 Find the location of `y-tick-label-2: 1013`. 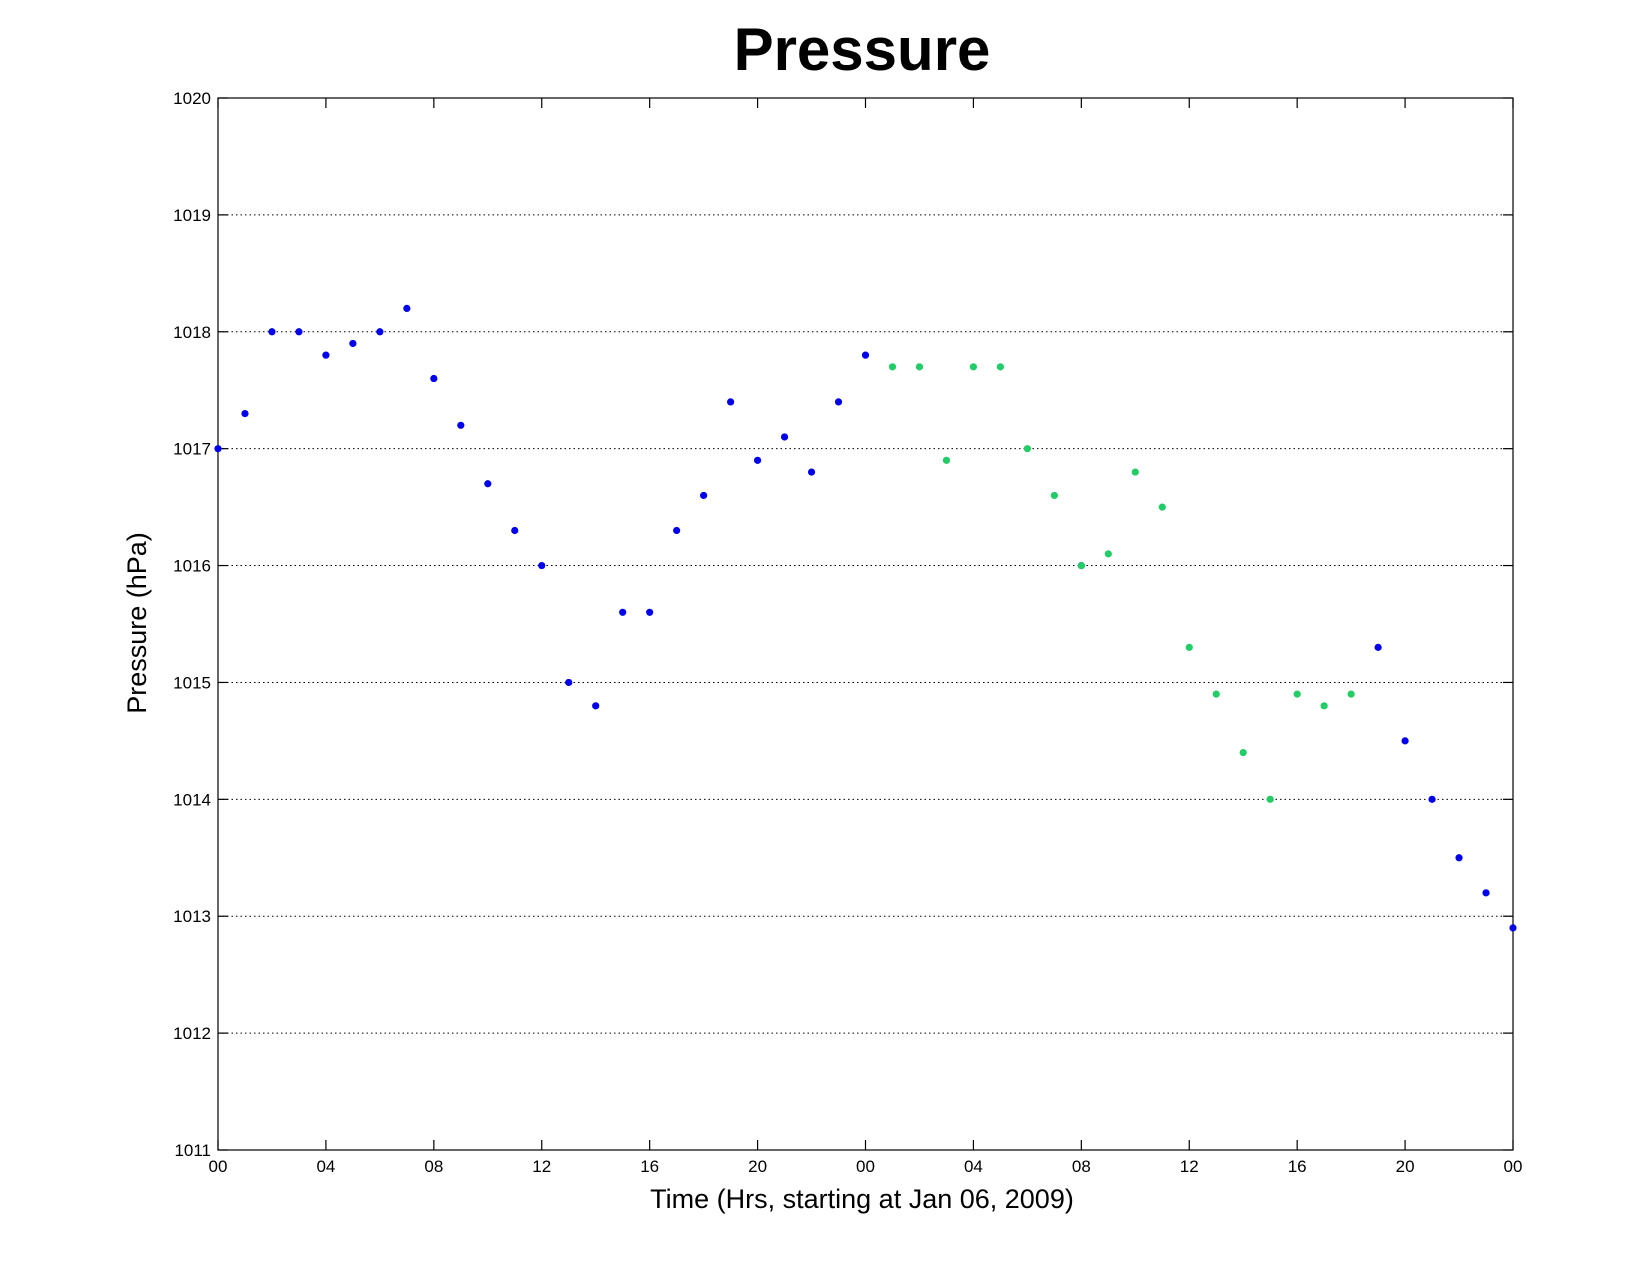

y-tick-label-2: 1013 is located at coordinates (192, 916).